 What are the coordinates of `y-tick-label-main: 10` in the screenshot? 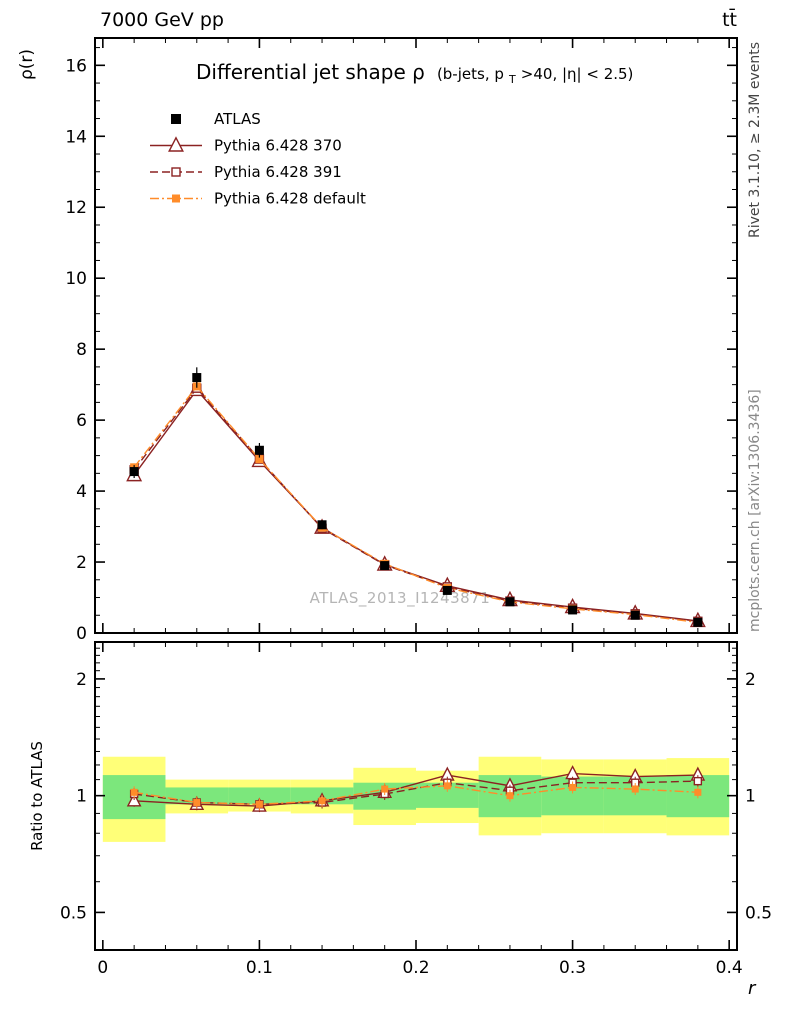 It's located at (76, 279).